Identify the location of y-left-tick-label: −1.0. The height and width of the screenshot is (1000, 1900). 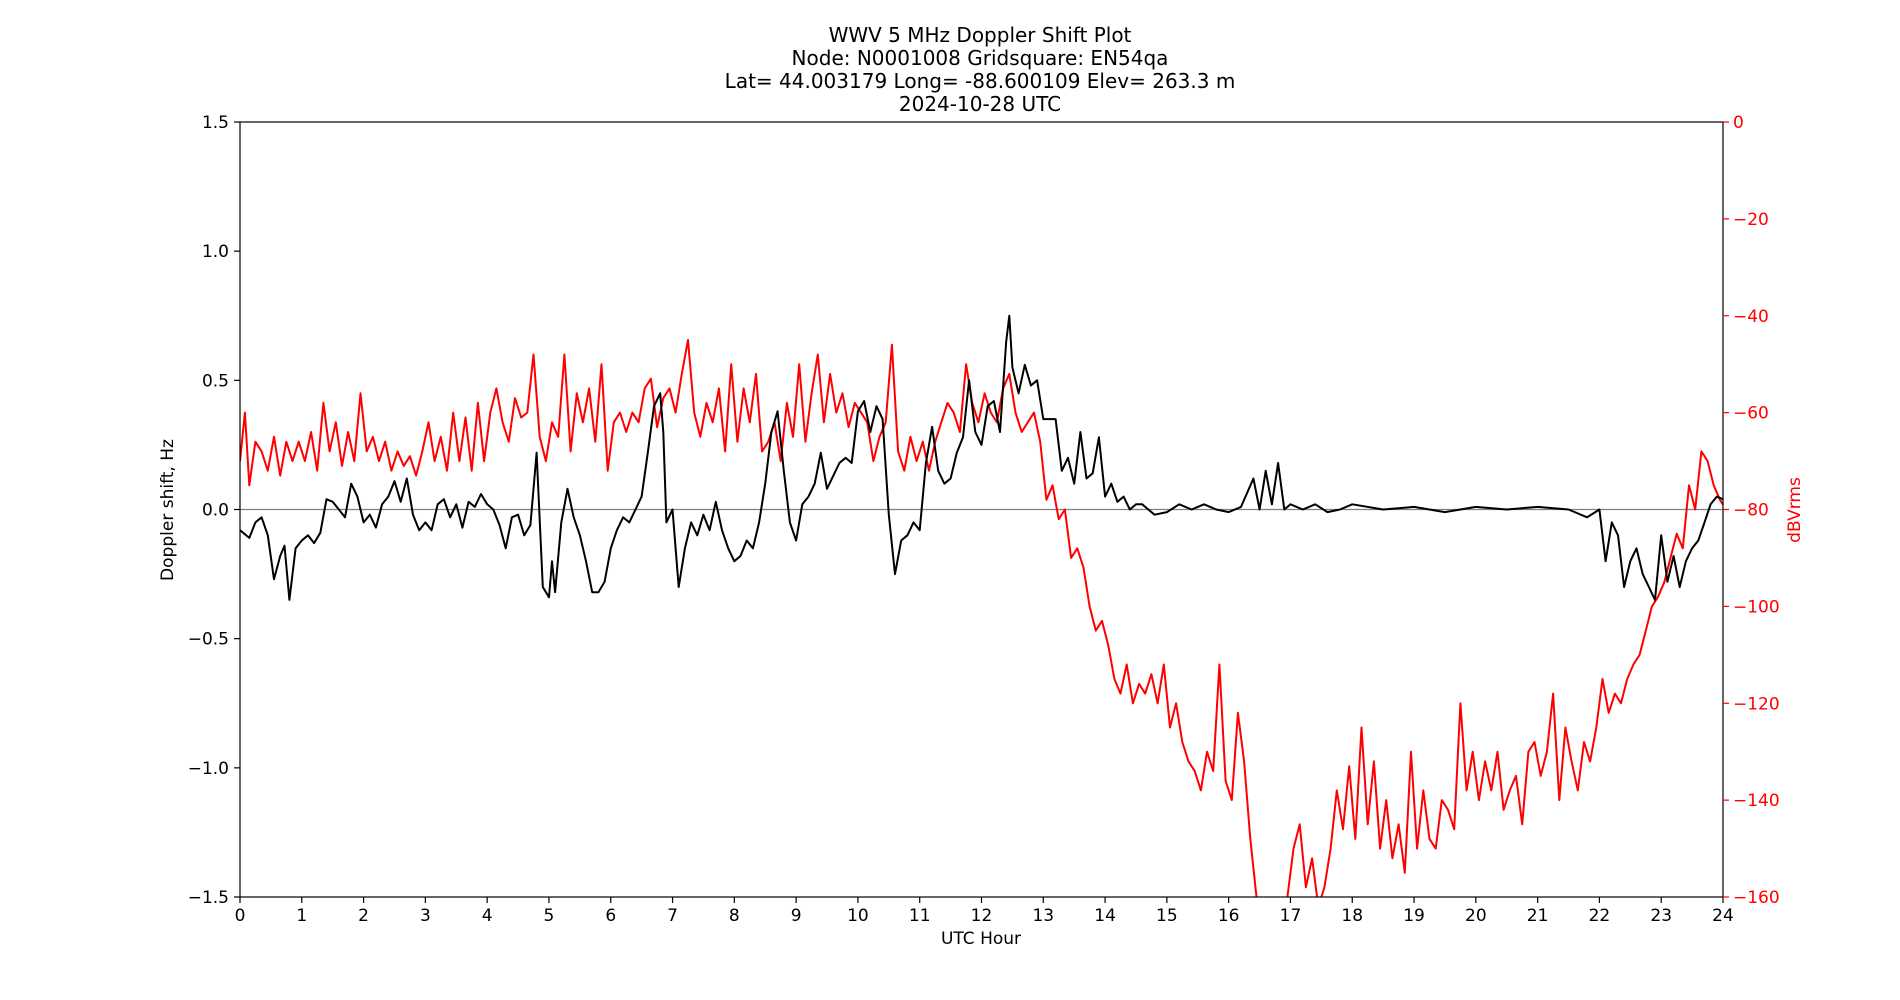
(208, 769).